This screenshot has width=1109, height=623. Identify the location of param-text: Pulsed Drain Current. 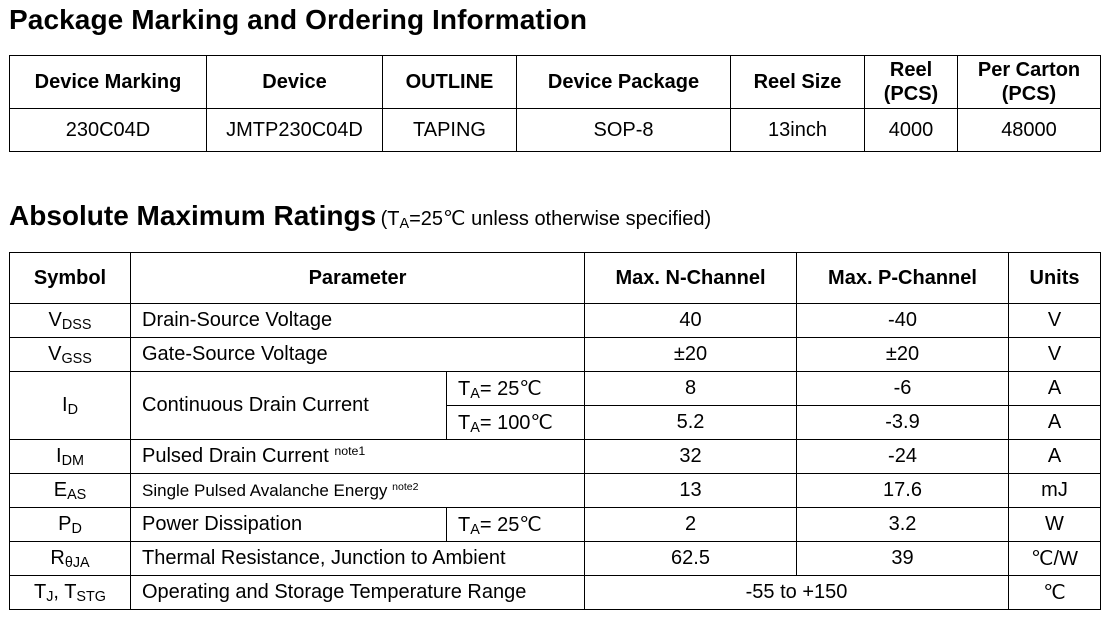
(238, 456).